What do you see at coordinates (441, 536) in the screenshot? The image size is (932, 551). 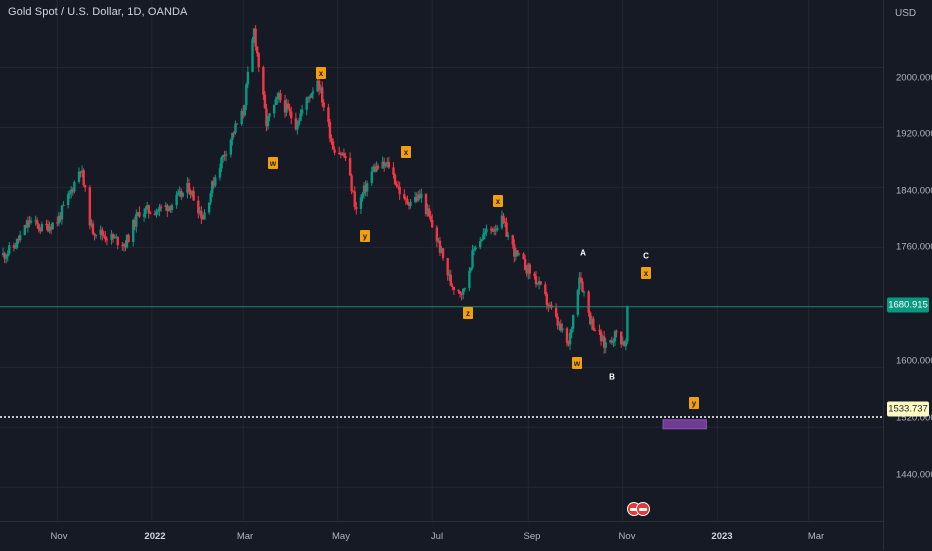 I see `time-axis` at bounding box center [441, 536].